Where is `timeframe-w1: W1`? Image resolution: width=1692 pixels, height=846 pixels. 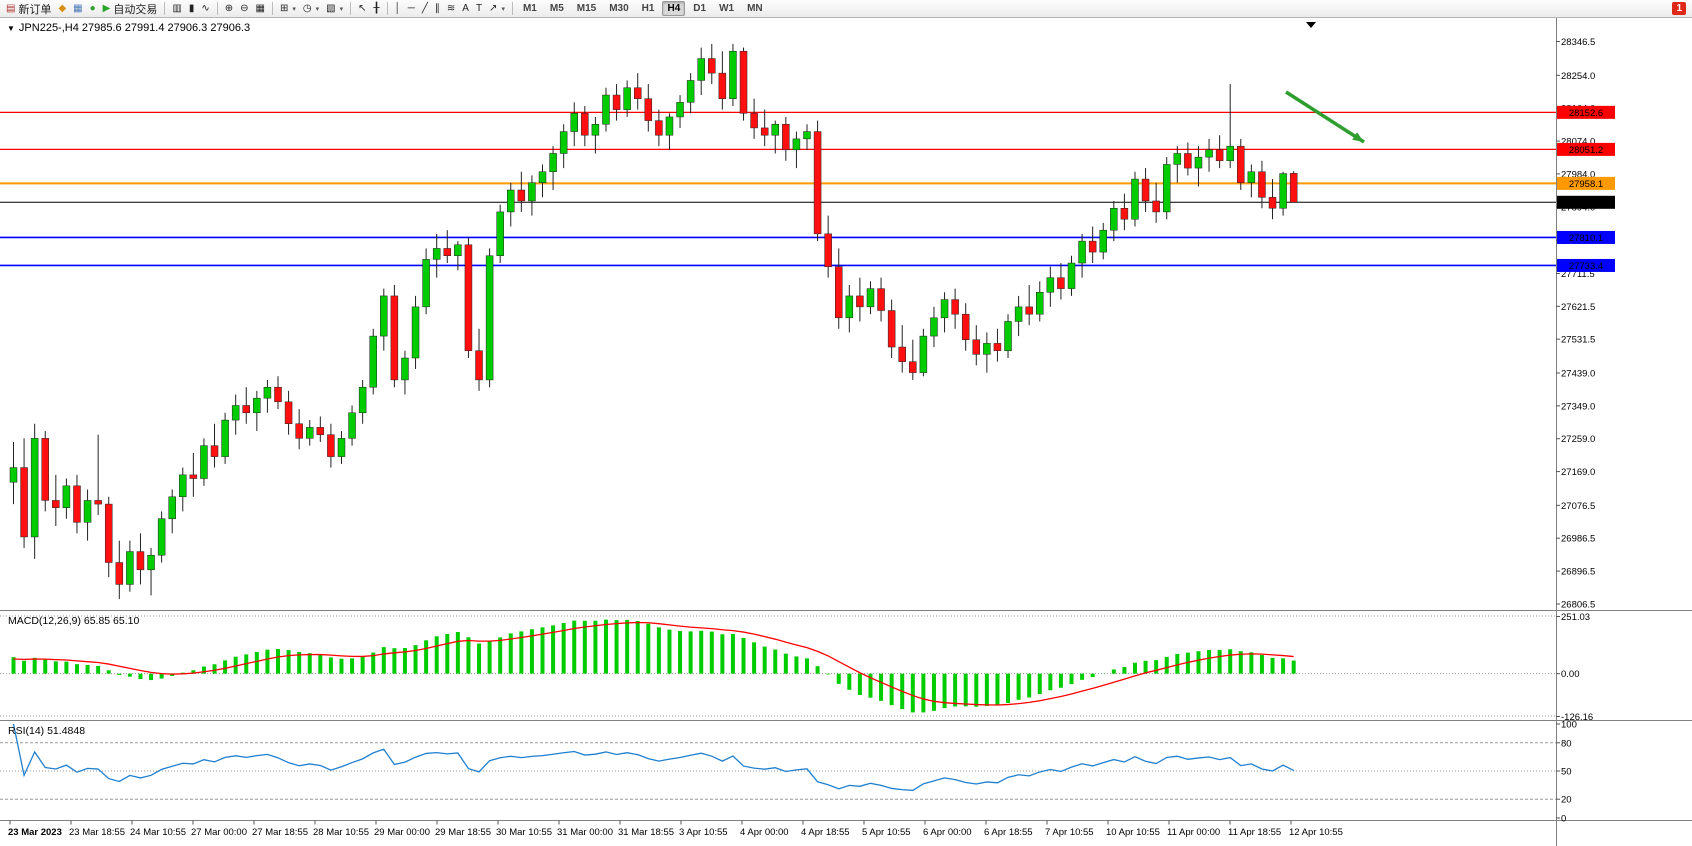 timeframe-w1: W1 is located at coordinates (727, 8).